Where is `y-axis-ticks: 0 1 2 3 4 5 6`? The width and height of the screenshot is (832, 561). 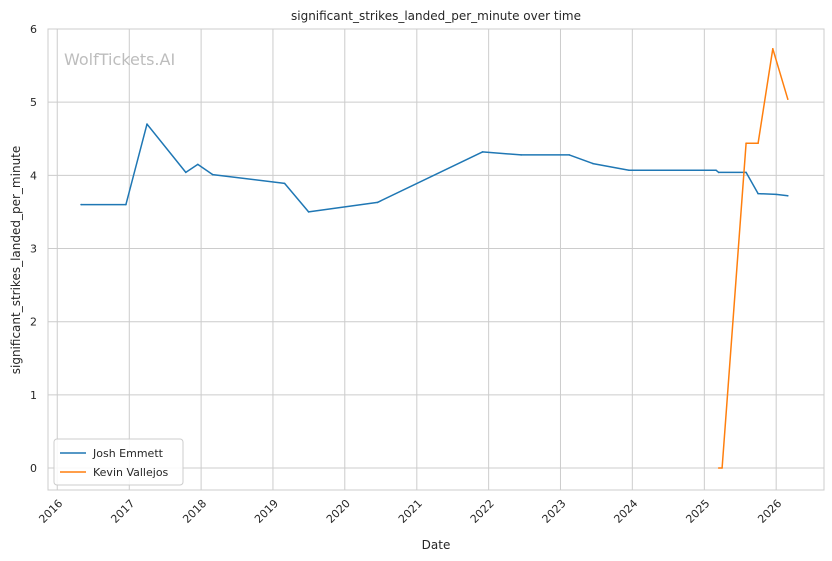 y-axis-ticks: 0 1 2 3 4 5 6 is located at coordinates (33, 249).